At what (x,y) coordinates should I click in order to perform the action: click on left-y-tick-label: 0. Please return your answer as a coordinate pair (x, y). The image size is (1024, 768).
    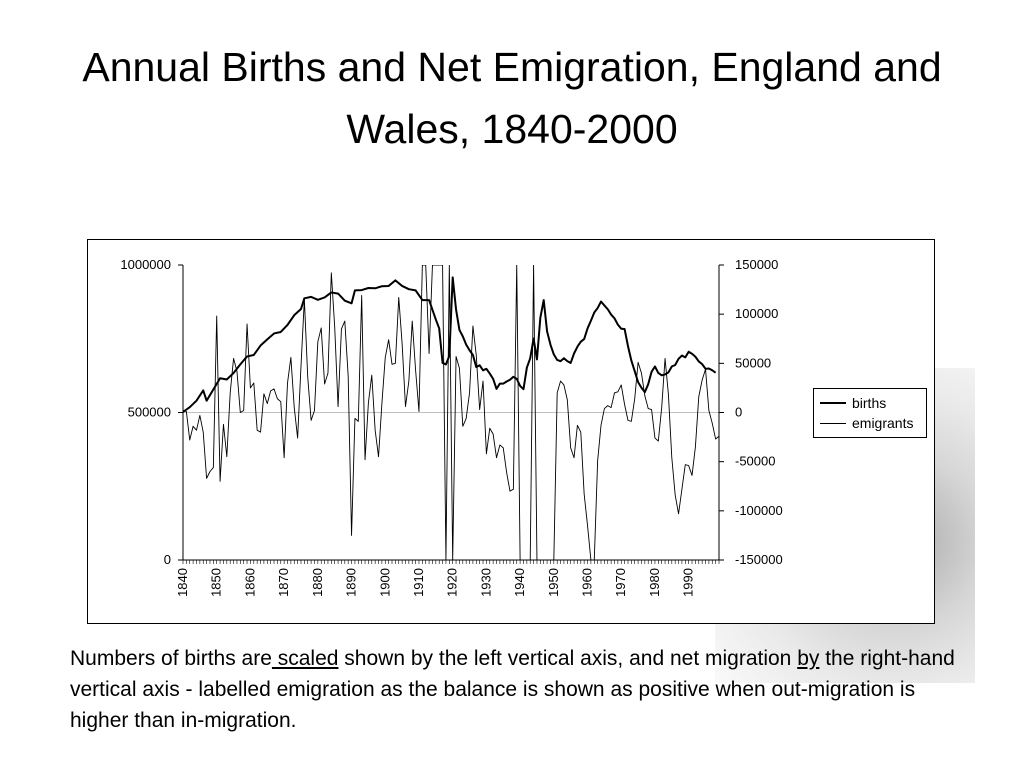
    Looking at the image, I should click on (167, 559).